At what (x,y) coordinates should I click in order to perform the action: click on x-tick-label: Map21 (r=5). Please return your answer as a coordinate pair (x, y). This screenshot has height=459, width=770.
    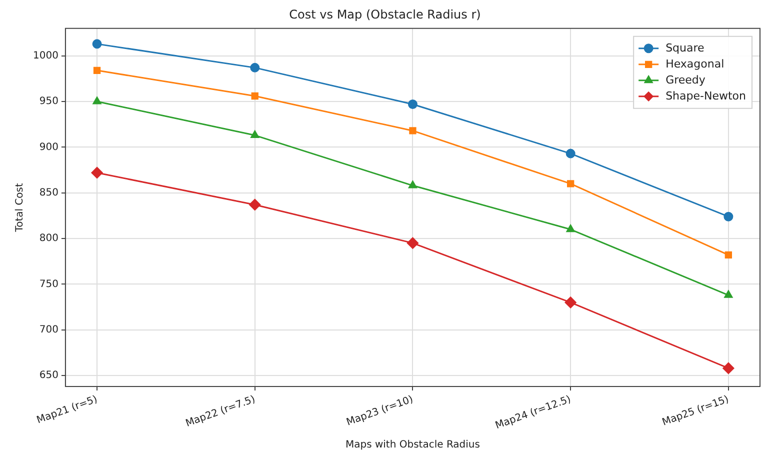
    Looking at the image, I should click on (67, 410).